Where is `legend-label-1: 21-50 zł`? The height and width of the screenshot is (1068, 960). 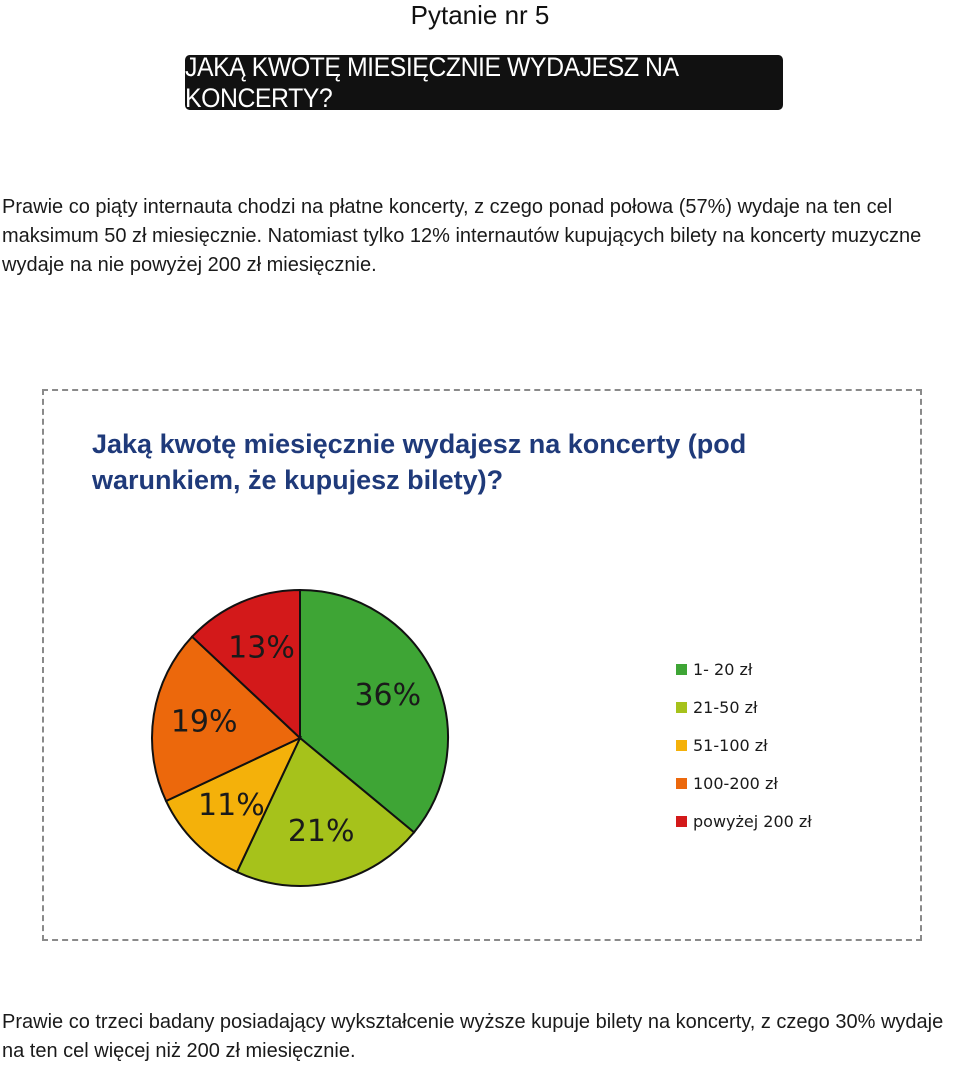
legend-label-1: 21-50 zł is located at coordinates (725, 707).